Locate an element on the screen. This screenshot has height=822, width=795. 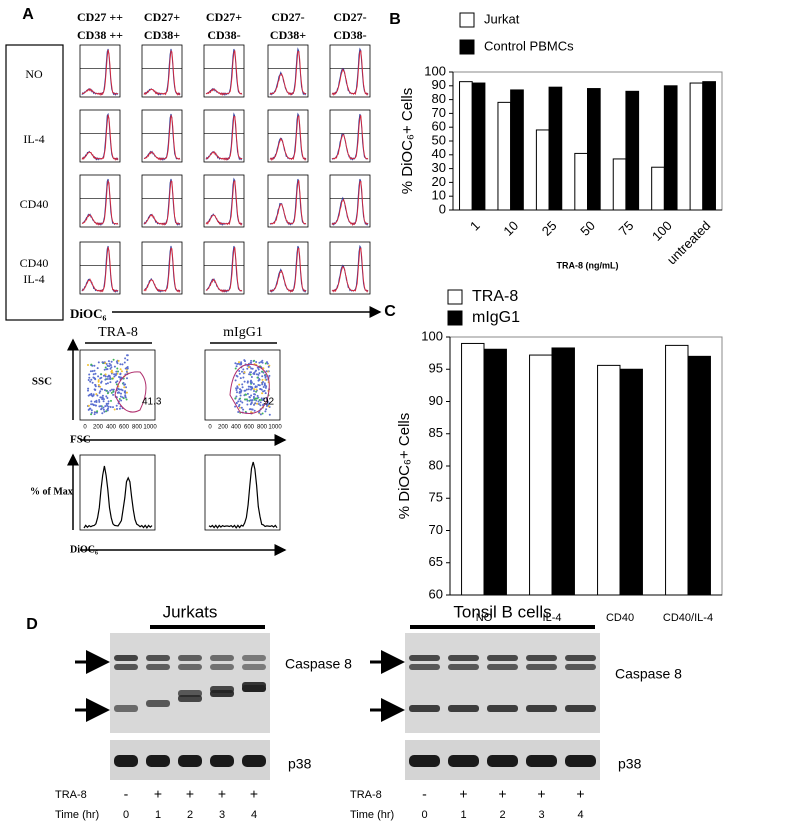
legend-label: TRA-8 is located at coordinates (495, 296).